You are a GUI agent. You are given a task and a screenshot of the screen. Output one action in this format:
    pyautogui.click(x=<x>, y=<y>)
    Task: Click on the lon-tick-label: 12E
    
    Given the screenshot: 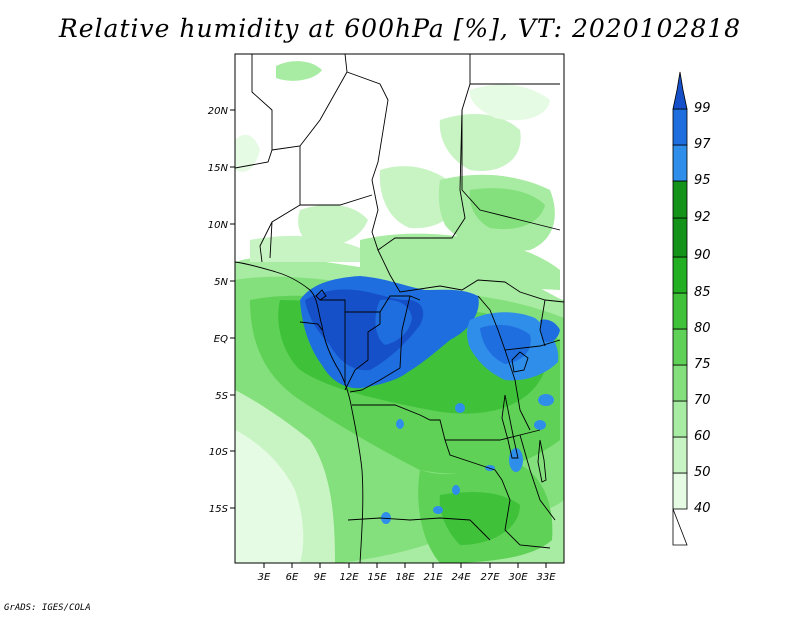 What is the action you would take?
    pyautogui.click(x=349, y=577)
    